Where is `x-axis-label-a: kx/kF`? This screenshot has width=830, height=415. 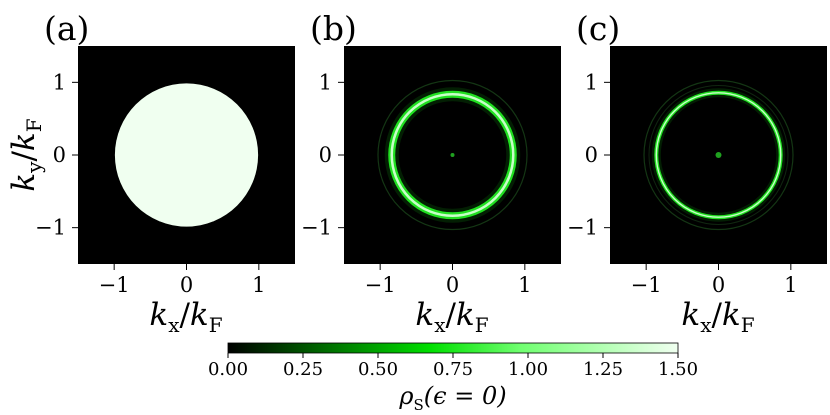
x-axis-label-a: kx/kF is located at coordinates (185, 317).